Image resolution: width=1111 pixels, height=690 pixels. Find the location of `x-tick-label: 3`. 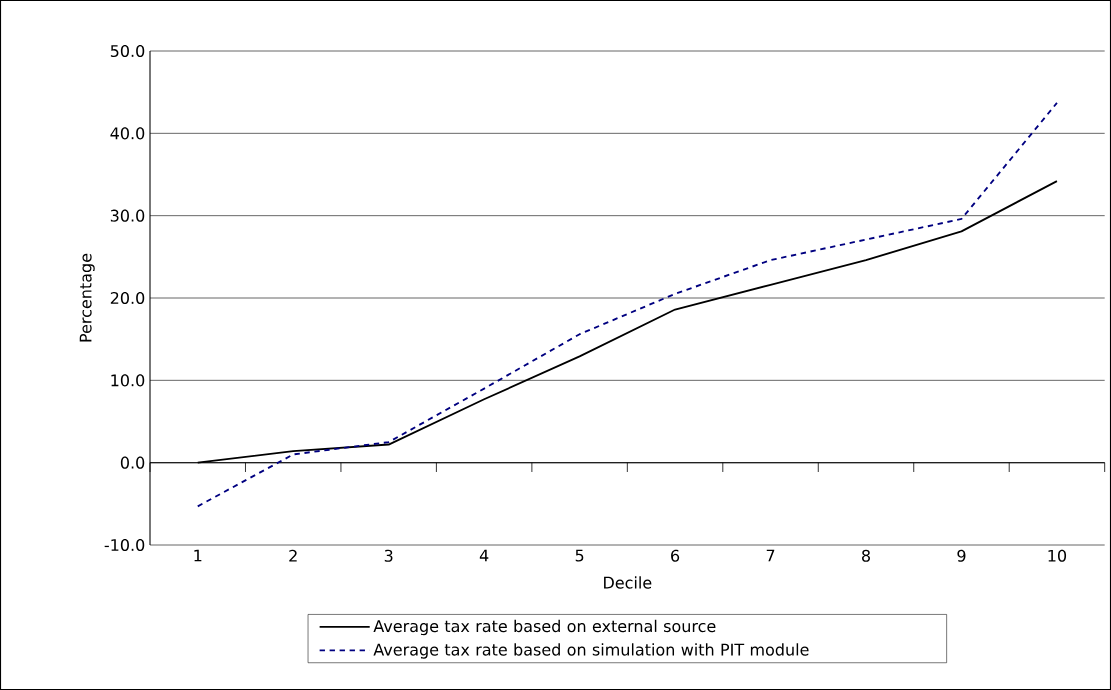

x-tick-label: 3 is located at coordinates (388, 555).